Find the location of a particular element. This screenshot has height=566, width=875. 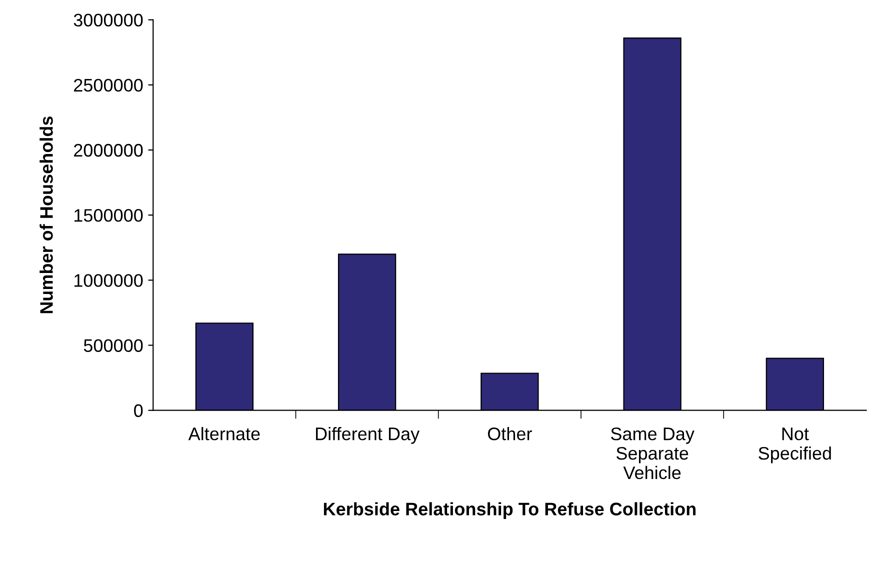

x-tick-label: Not Specified is located at coordinates (794, 446).